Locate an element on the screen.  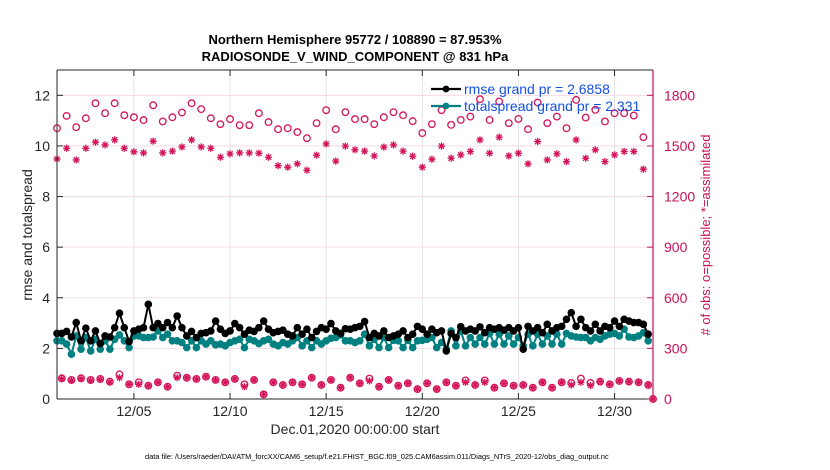
x-tick-label: 12/10 is located at coordinates (230, 411).